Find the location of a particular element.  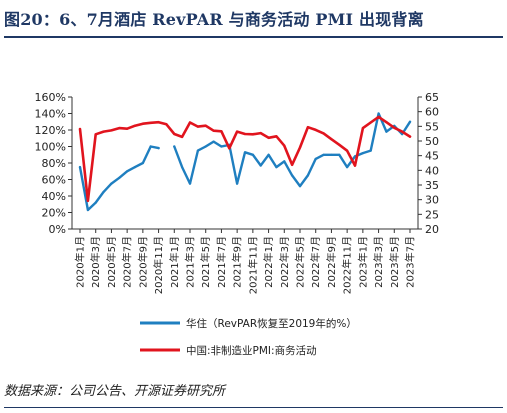

x-tick-label: 2022年9月 is located at coordinates (331, 262).